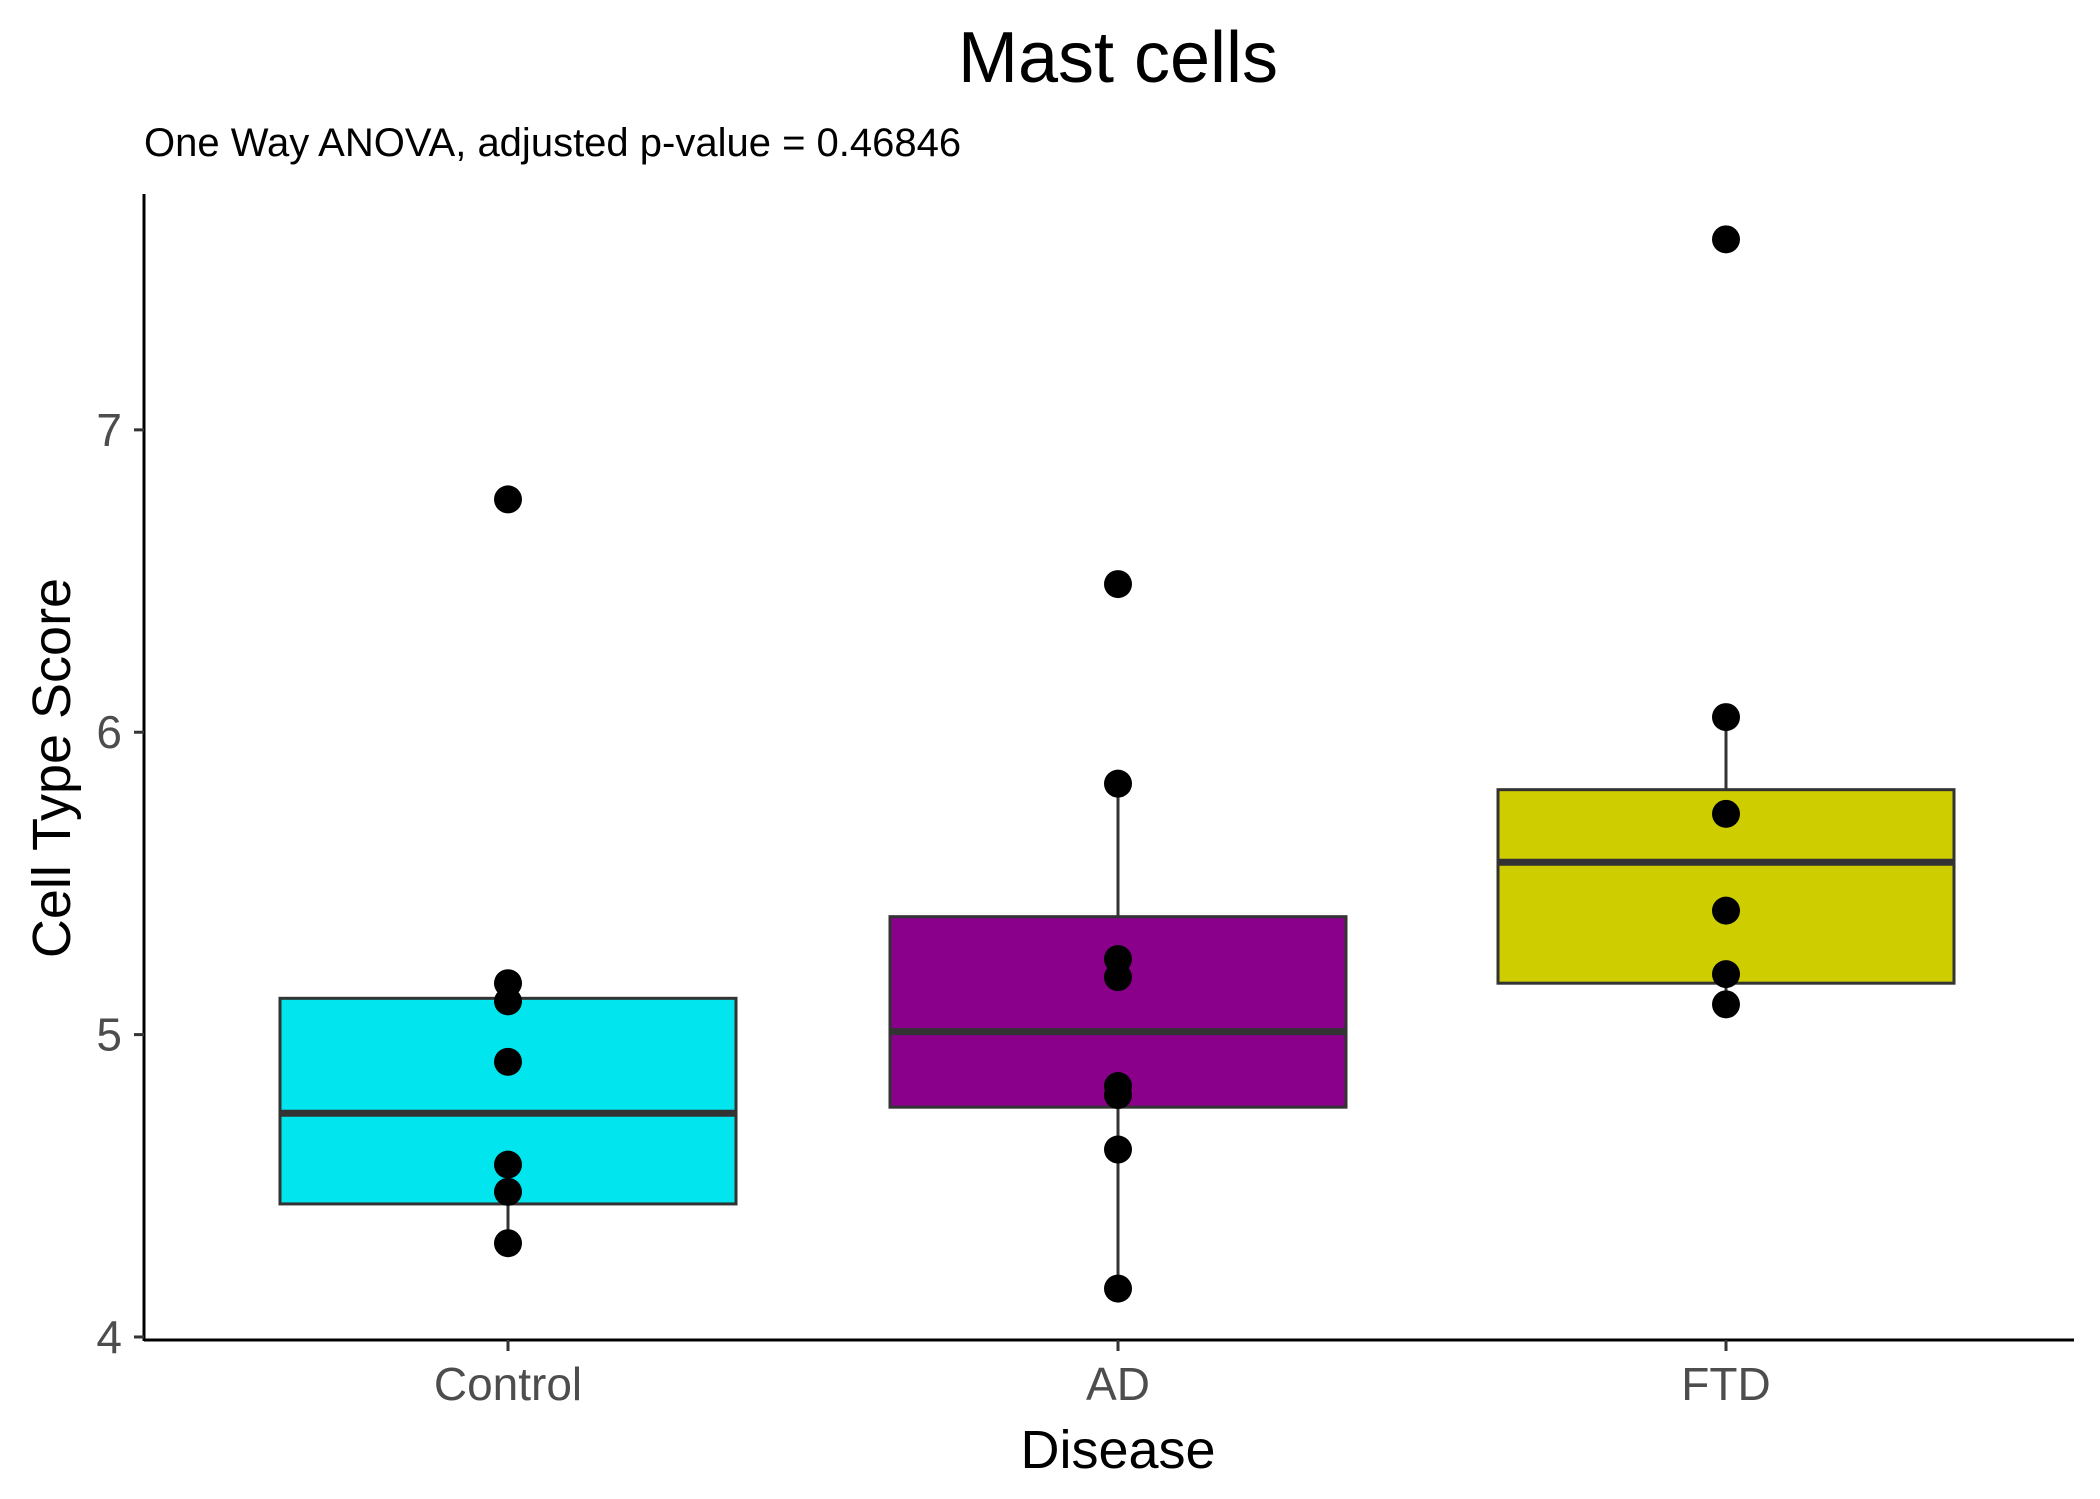  I want to click on y-tick-label-4: 4, so click(109, 1337).